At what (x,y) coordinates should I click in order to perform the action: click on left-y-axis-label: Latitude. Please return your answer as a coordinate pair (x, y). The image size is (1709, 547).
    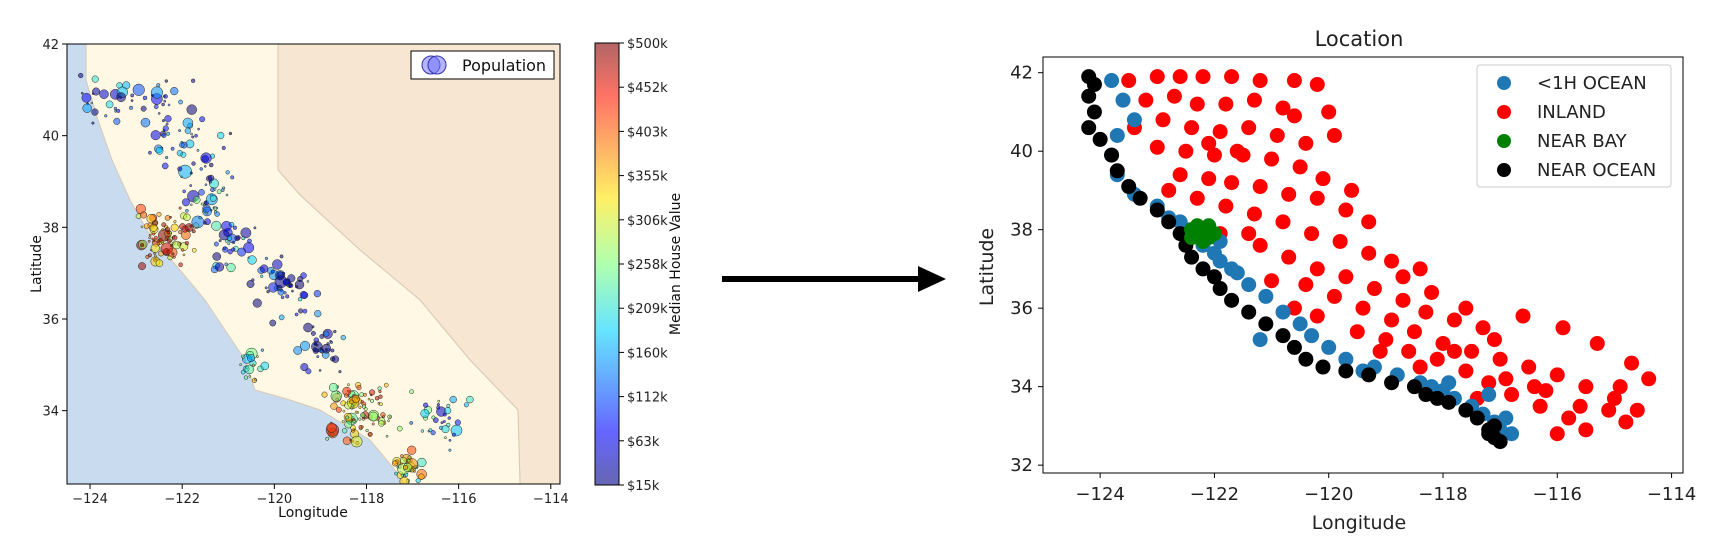
    Looking at the image, I should click on (37, 264).